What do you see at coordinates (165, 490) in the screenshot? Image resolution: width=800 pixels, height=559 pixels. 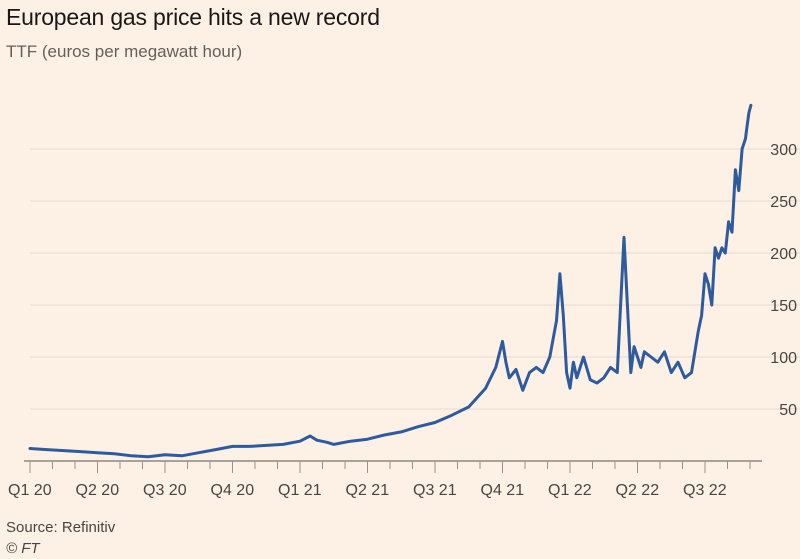 I see `x-tick-label: Q3 20` at bounding box center [165, 490].